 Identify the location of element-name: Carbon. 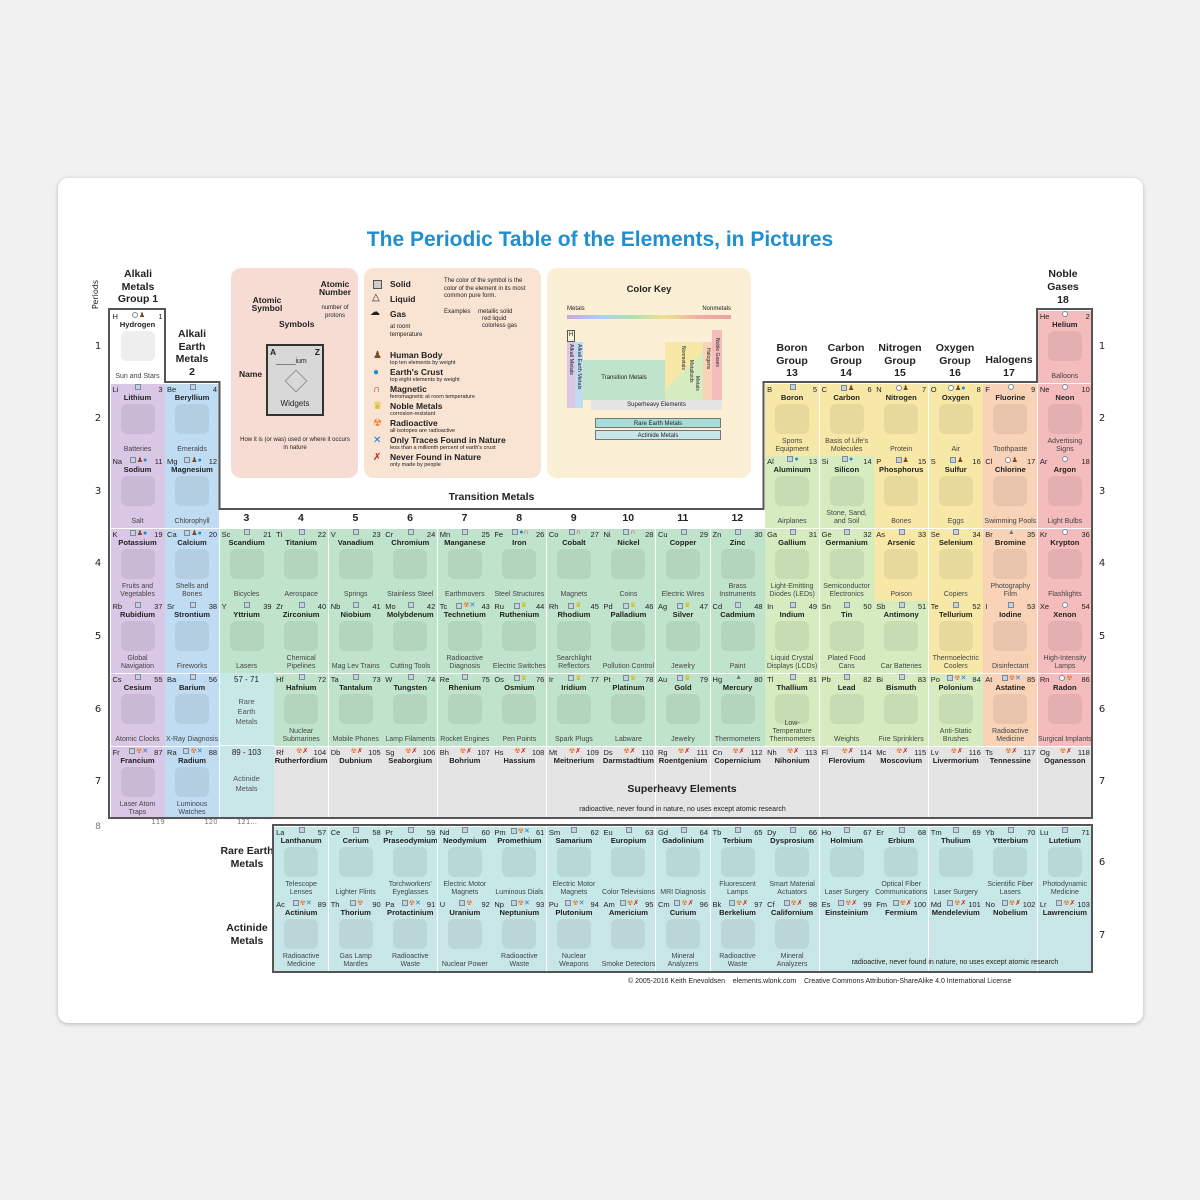
(846, 397).